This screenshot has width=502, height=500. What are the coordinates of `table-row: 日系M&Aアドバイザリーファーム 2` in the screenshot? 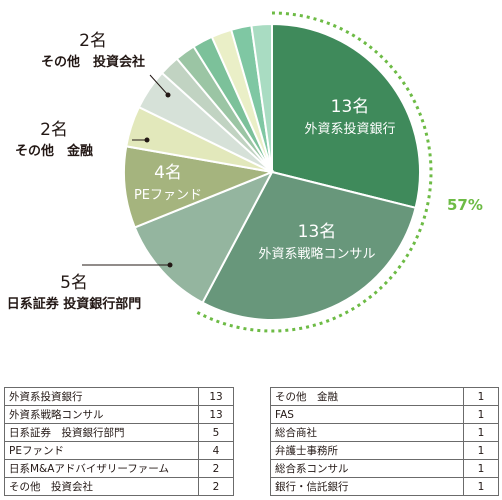 It's located at (119, 468).